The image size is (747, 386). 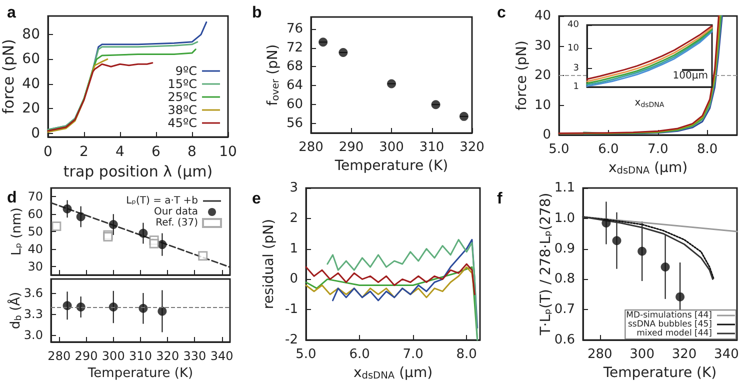 What do you see at coordinates (291, 310) in the screenshot?
I see `y-tick-label: -1` at bounding box center [291, 310].